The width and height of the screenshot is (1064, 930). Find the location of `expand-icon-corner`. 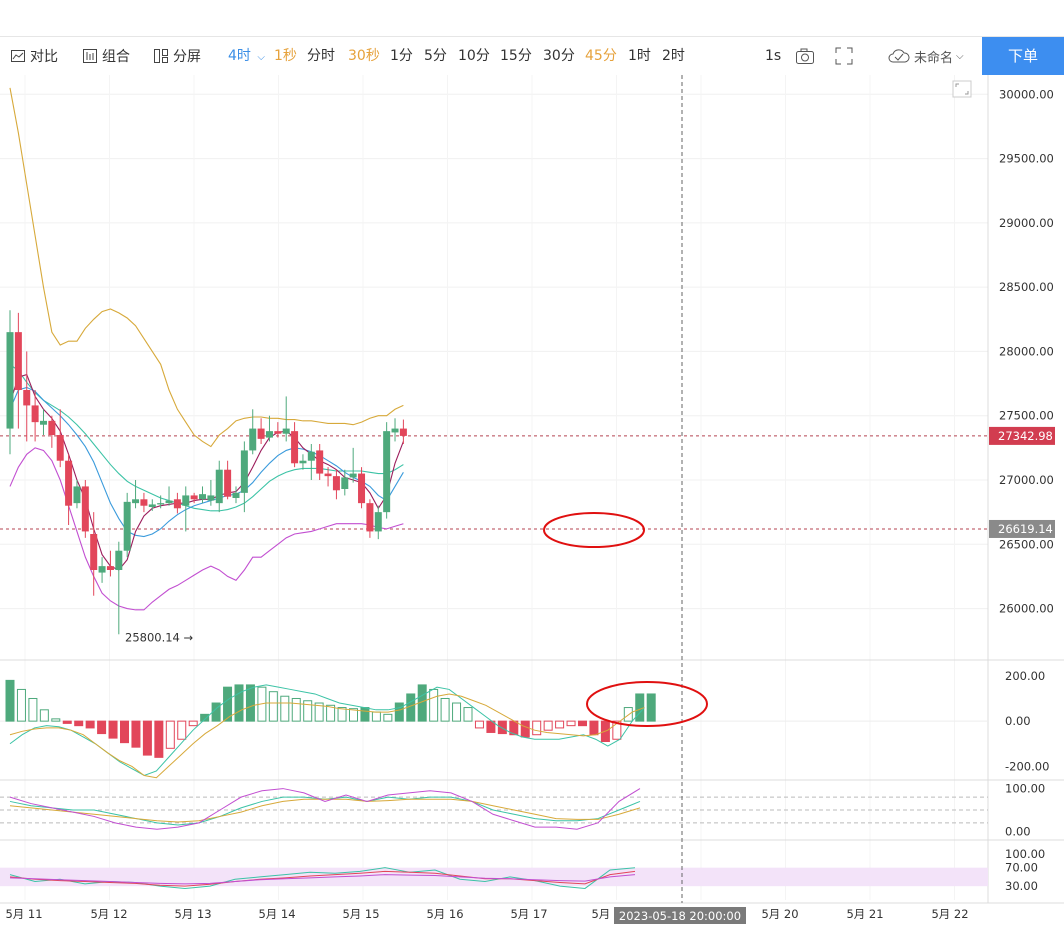

expand-icon-corner is located at coordinates (967, 93).